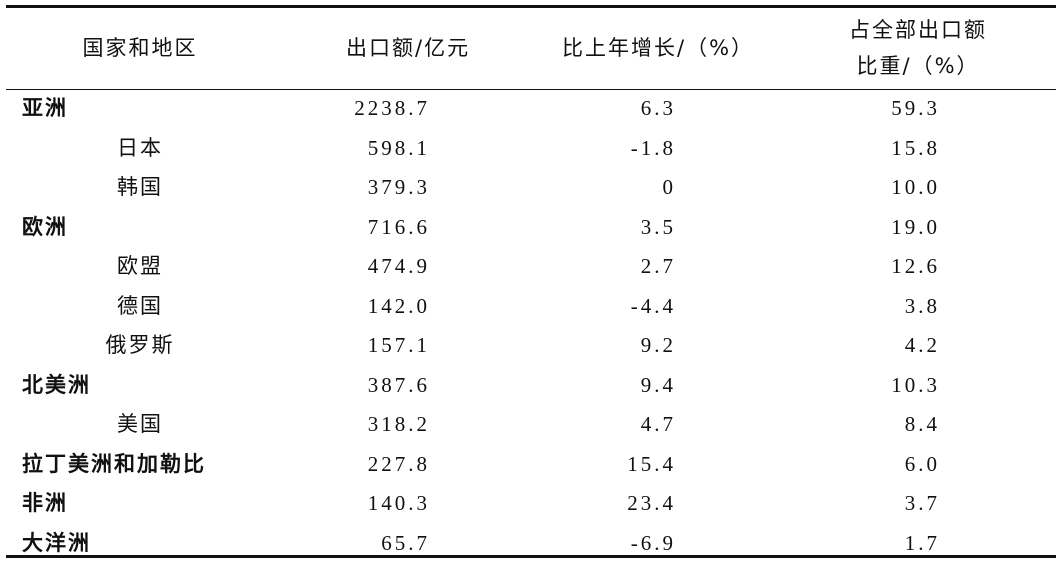  What do you see at coordinates (918, 66) in the screenshot?
I see `header-cell: 比重/（%）` at bounding box center [918, 66].